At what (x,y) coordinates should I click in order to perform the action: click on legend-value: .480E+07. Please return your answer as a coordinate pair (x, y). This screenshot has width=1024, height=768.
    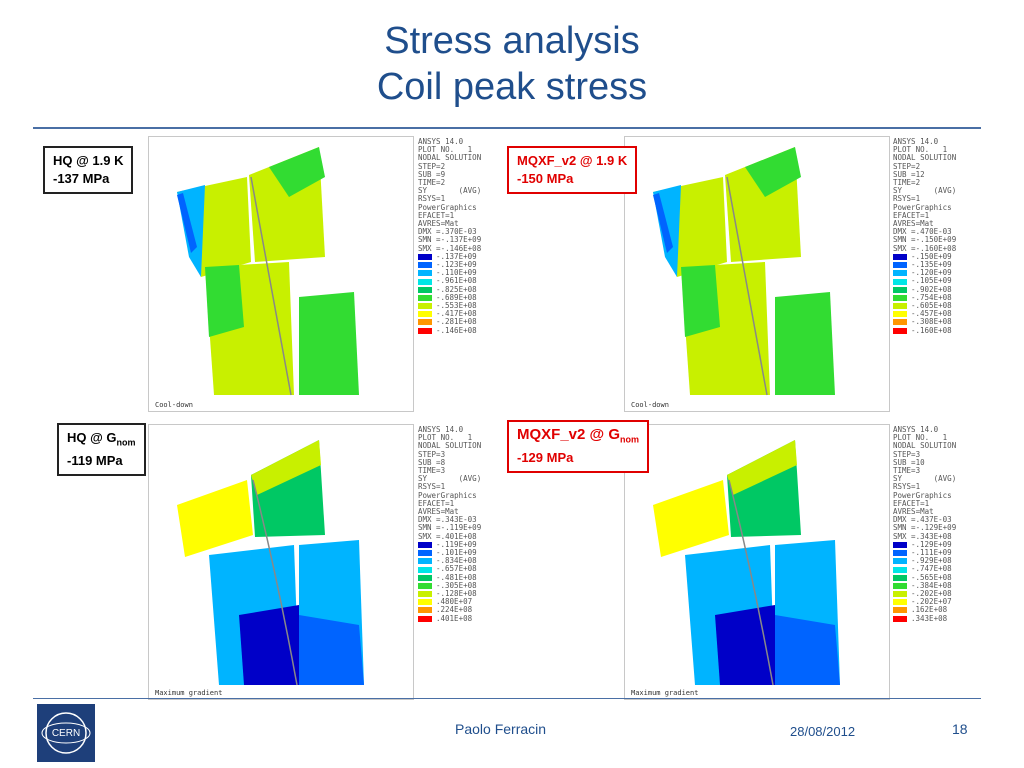
    Looking at the image, I should click on (454, 602).